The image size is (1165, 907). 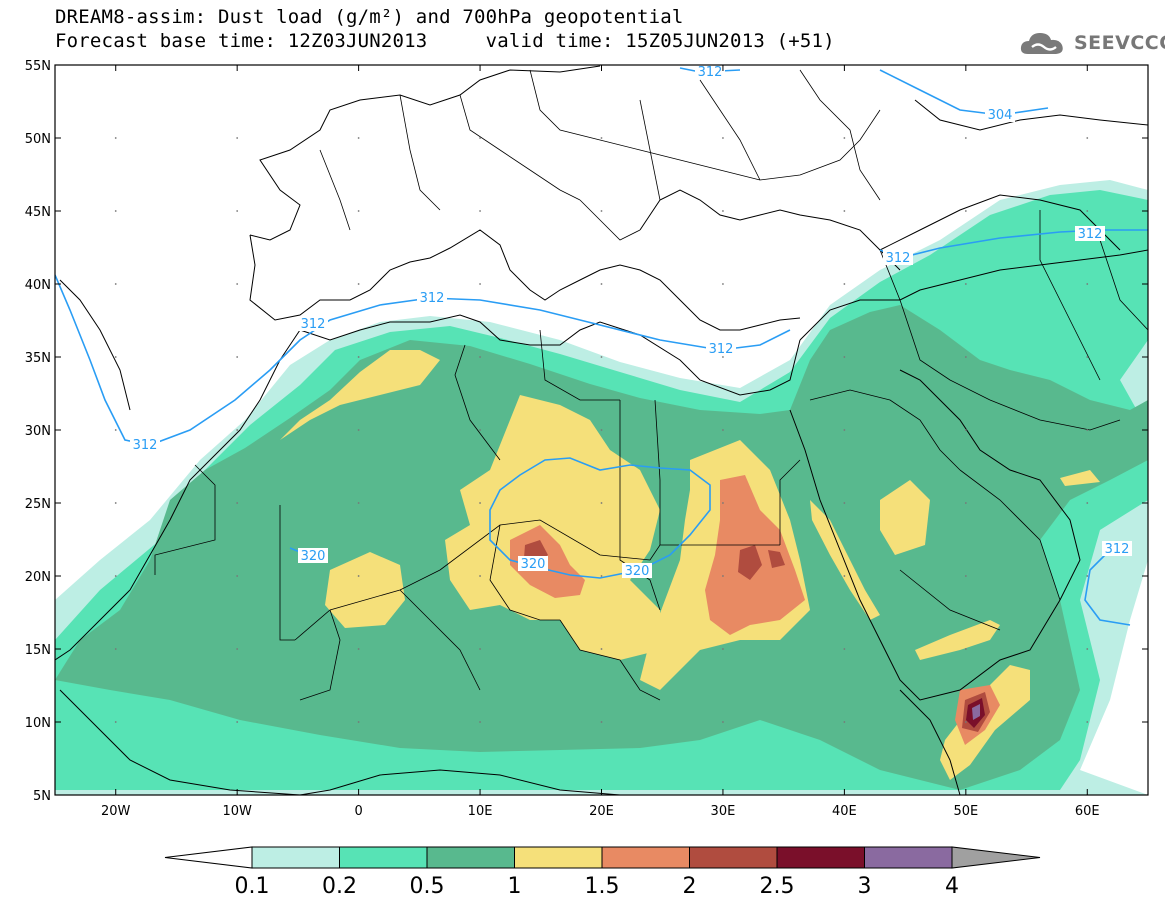 I want to click on seevccc-logo: SEEVCCC, so click(x=1091, y=43).